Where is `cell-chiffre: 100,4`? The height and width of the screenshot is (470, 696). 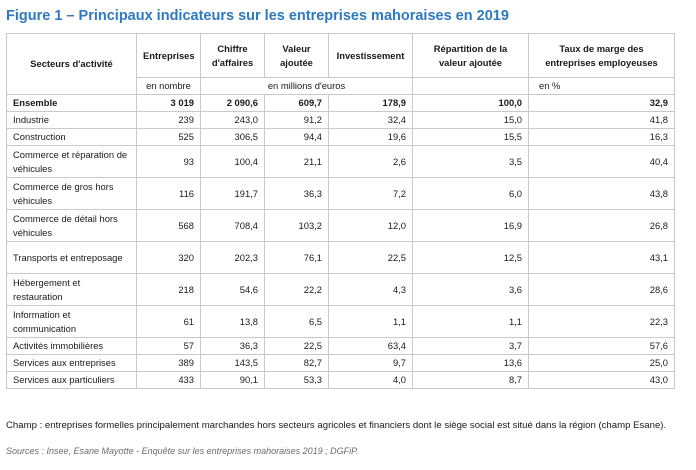
cell-chiffre: 100,4 is located at coordinates (232, 161).